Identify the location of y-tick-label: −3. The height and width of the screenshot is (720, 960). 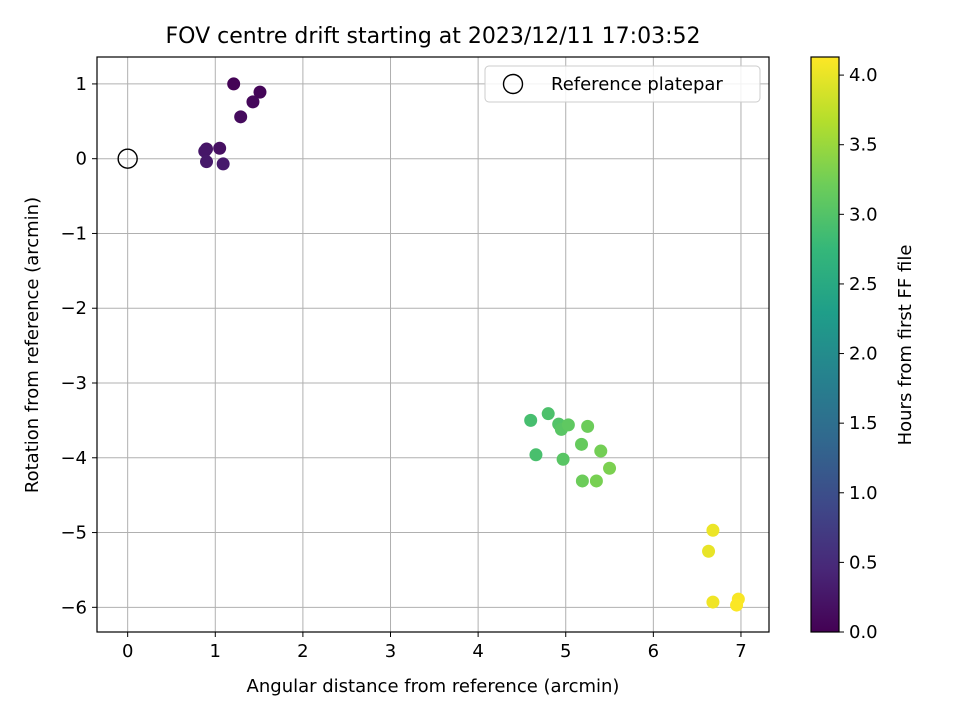
(73, 383).